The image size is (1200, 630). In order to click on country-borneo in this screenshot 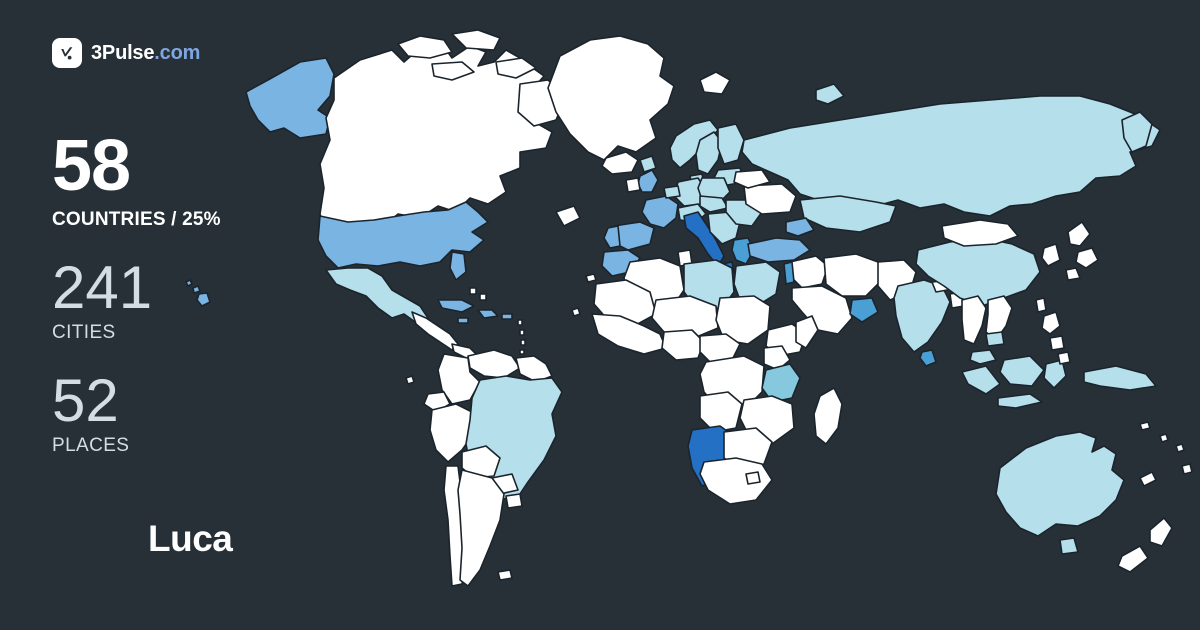, I will do `click(1022, 371)`.